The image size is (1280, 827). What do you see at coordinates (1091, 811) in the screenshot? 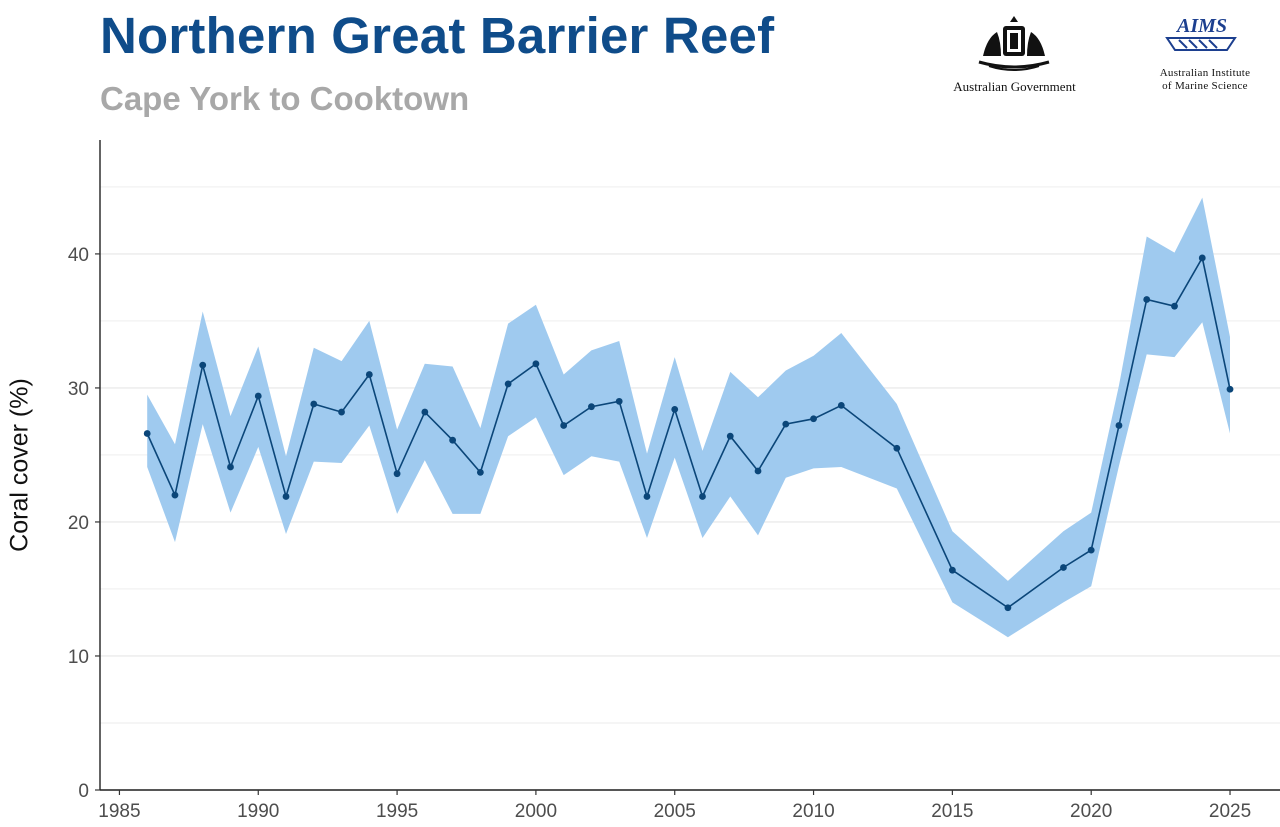
I see `x-tick-label: 2020` at bounding box center [1091, 811].